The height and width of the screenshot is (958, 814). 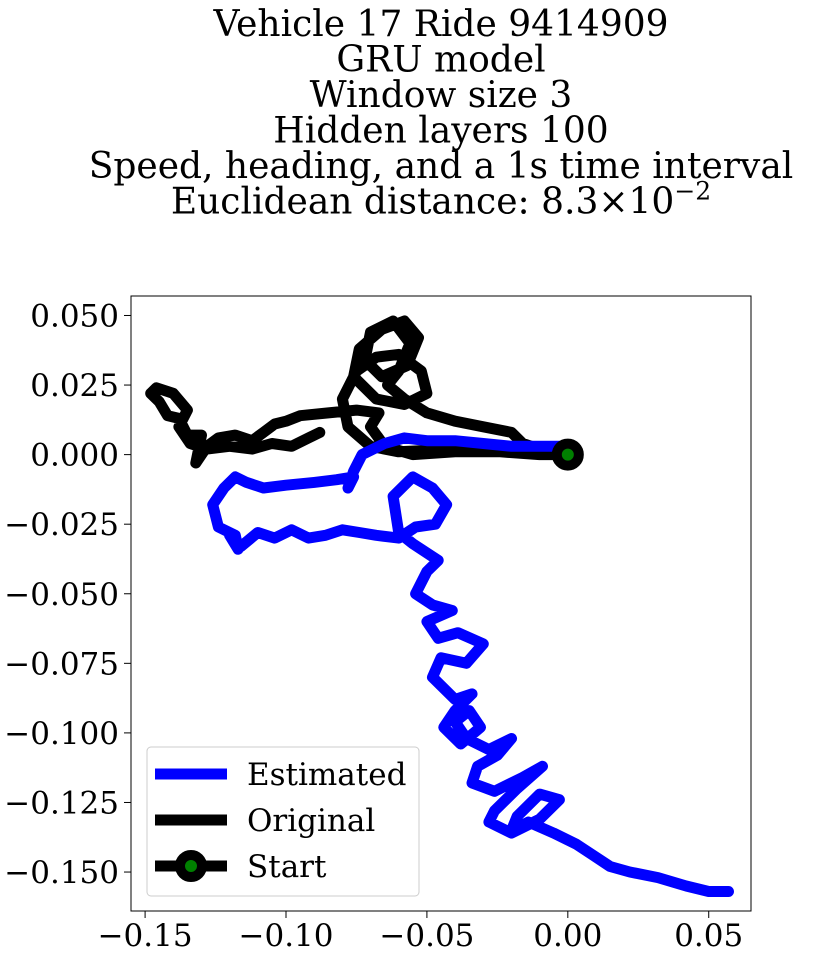 What do you see at coordinates (441, 200) in the screenshot?
I see `title-line-6: Euclidean distance: 8.3×10−2` at bounding box center [441, 200].